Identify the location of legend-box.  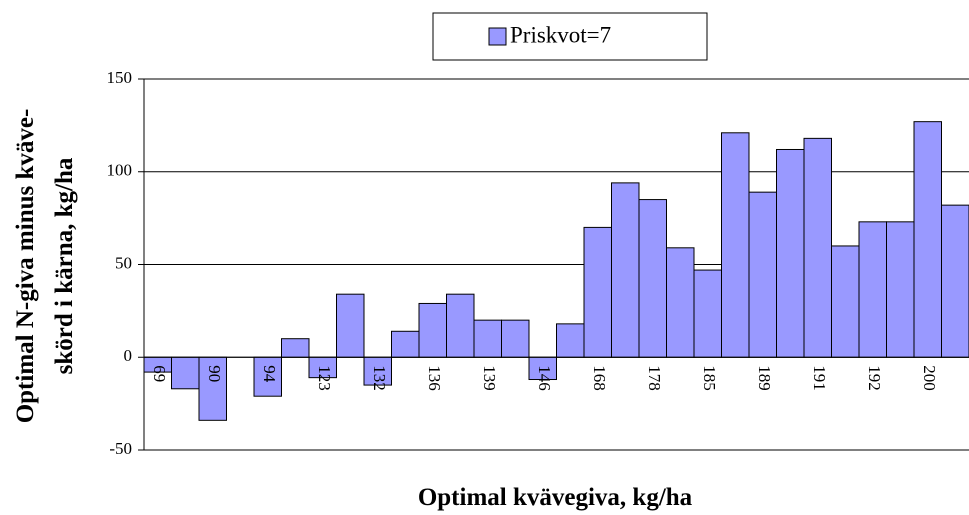
(570, 36).